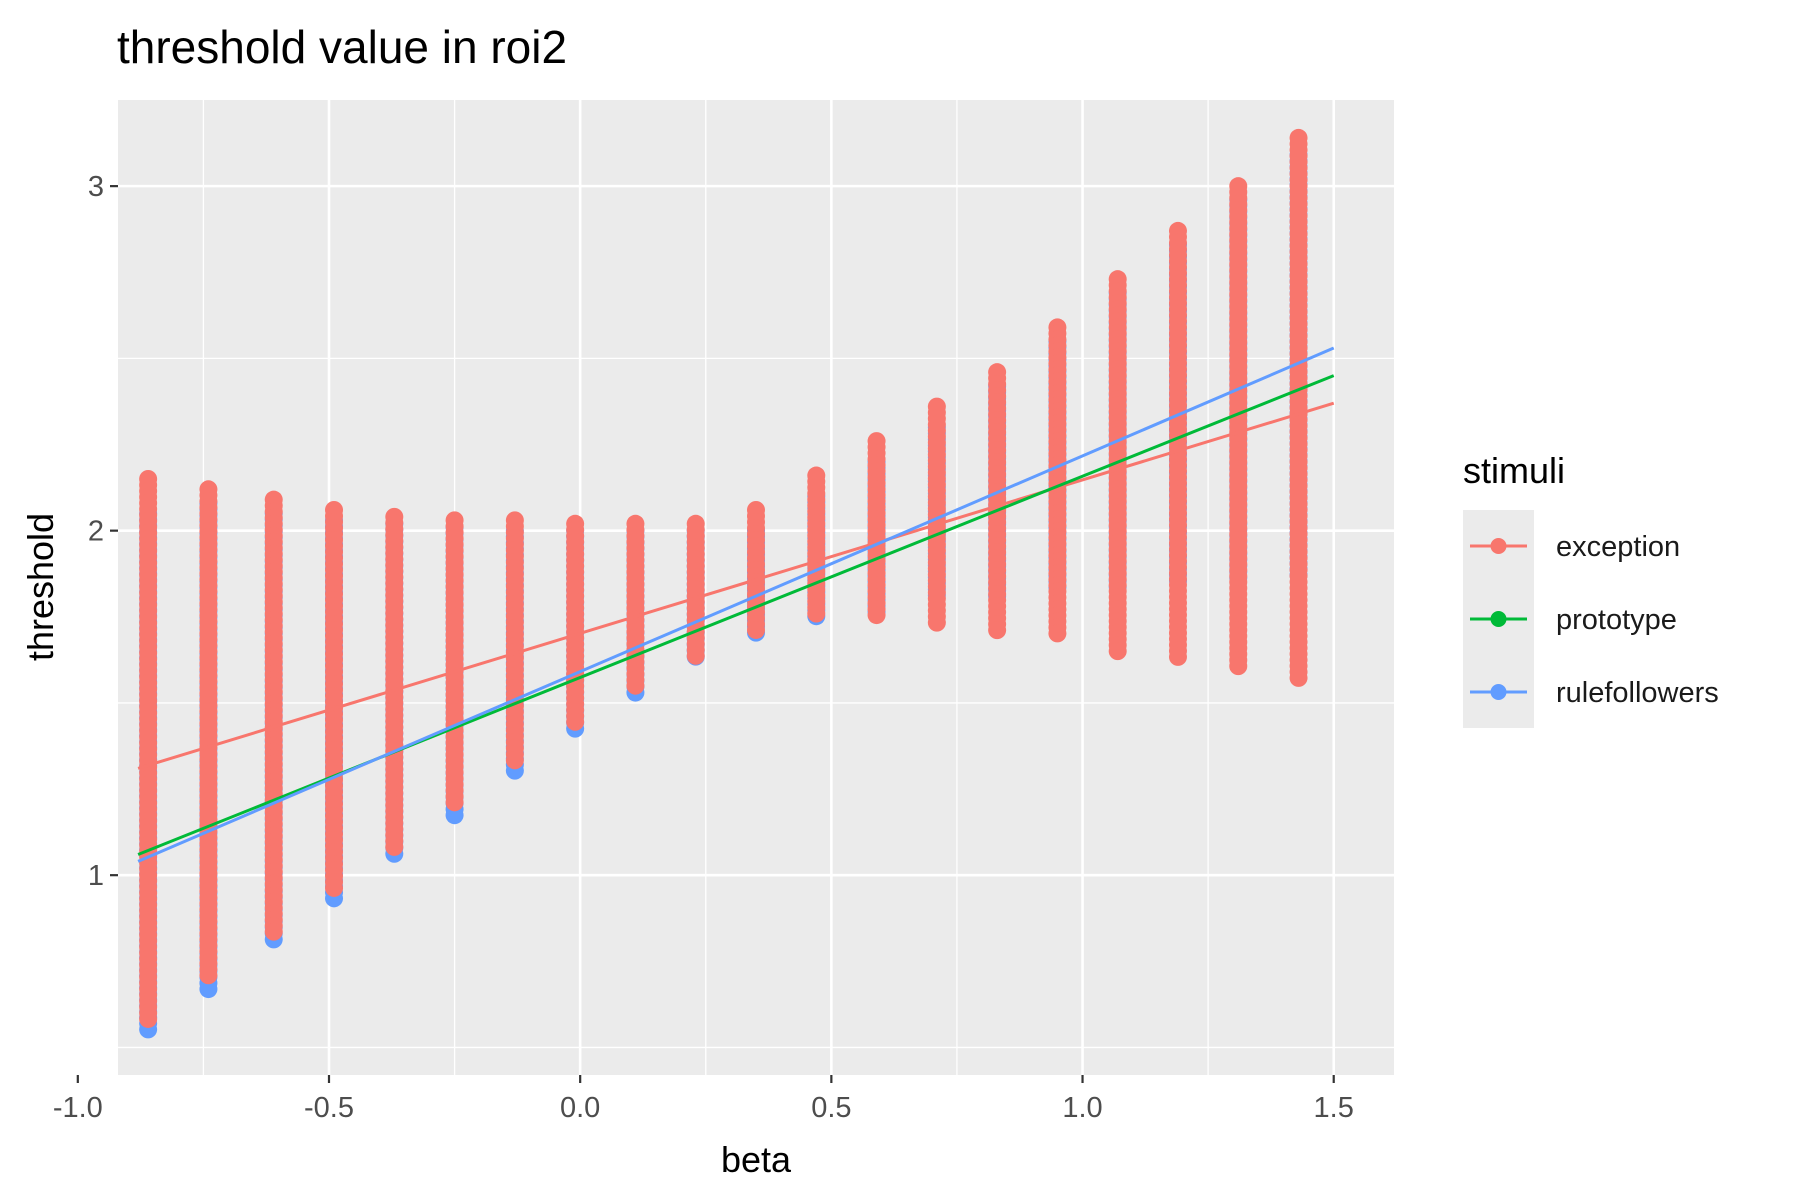 Image resolution: width=1800 pixels, height=1200 pixels. Describe the element at coordinates (96, 532) in the screenshot. I see `y-tick-label: 2` at that location.